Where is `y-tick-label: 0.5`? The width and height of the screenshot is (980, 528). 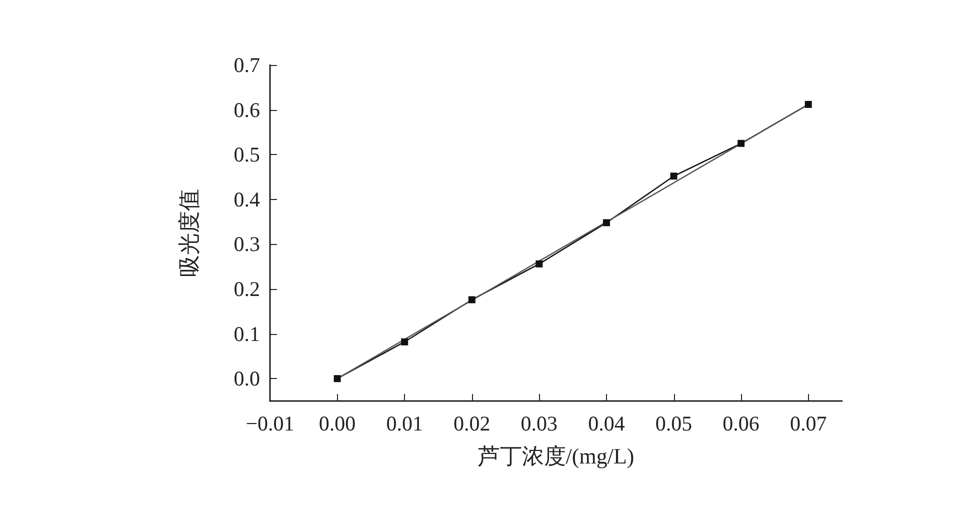
y-tick-label: 0.5 is located at coordinates (247, 154).